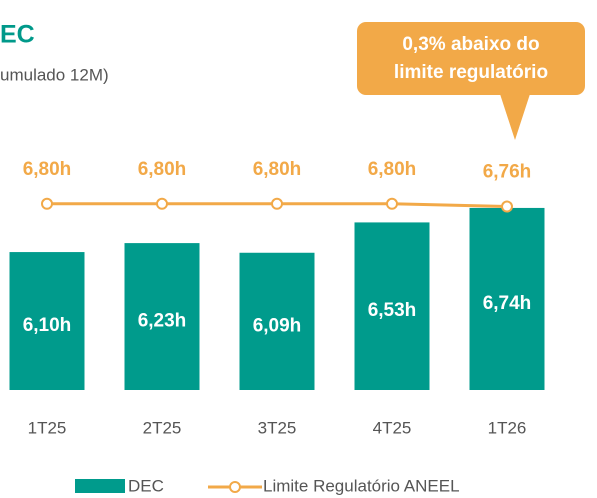 This screenshot has width=597, height=498. What do you see at coordinates (470, 44) in the screenshot?
I see `callout-text: 0,3% abaixo do` at bounding box center [470, 44].